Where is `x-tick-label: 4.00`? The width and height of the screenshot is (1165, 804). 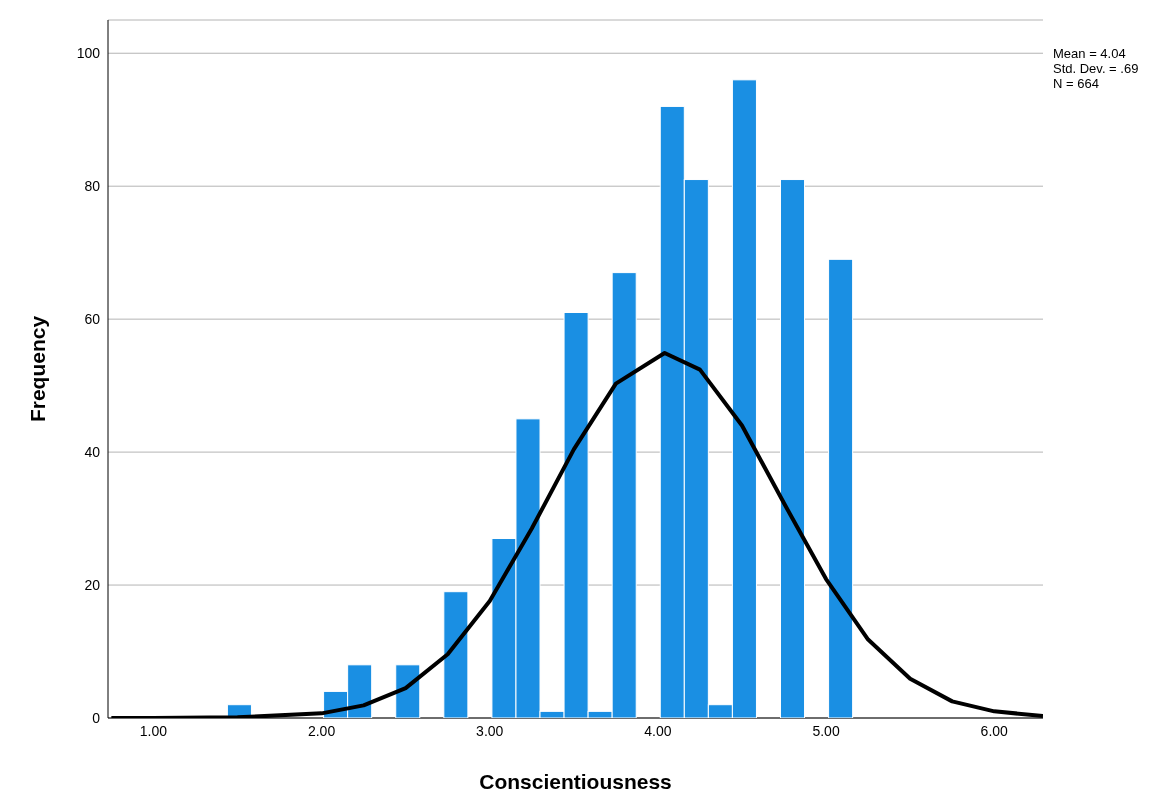
x-tick-label: 4.00 is located at coordinates (658, 730).